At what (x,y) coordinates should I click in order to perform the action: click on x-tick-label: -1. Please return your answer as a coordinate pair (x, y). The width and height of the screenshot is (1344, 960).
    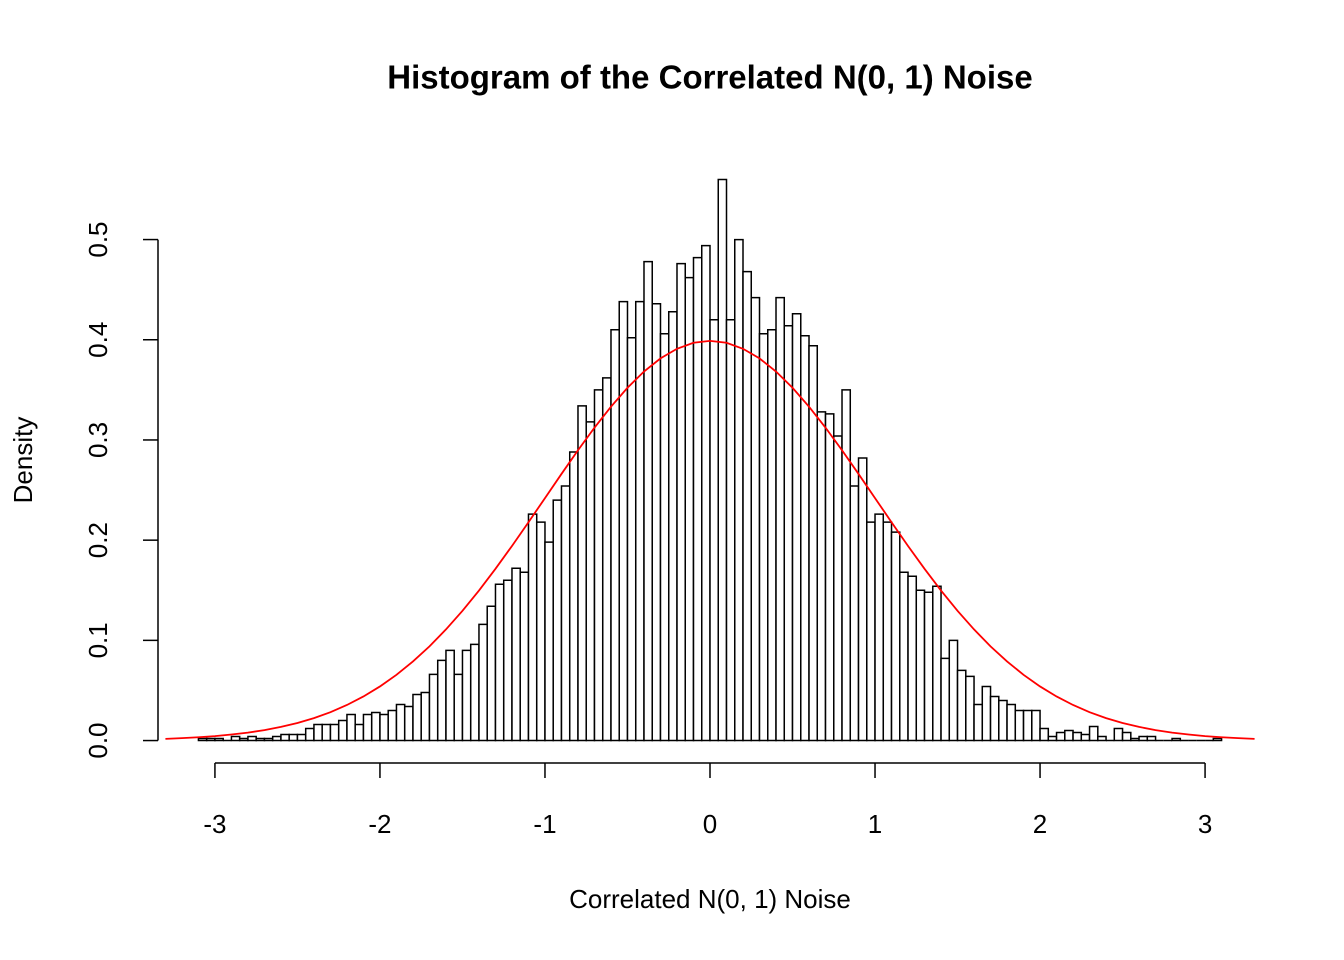
    Looking at the image, I should click on (544, 824).